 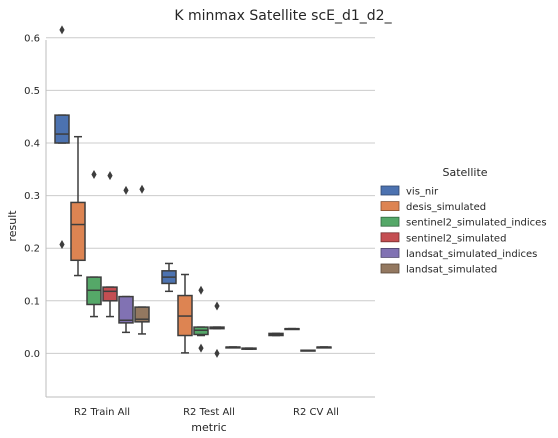 What do you see at coordinates (32, 196) in the screenshot?
I see `y-tick-label: 0.3` at bounding box center [32, 196].